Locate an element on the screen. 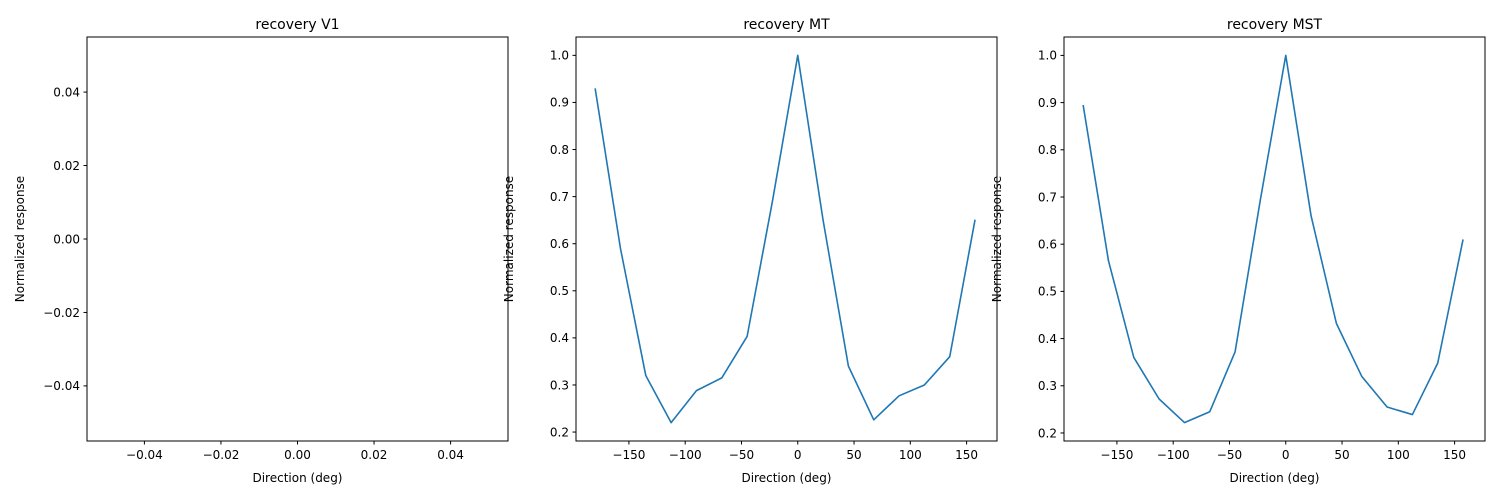 This screenshot has width=1500, height=500. x-tick-label: −0.04 is located at coordinates (144, 455).